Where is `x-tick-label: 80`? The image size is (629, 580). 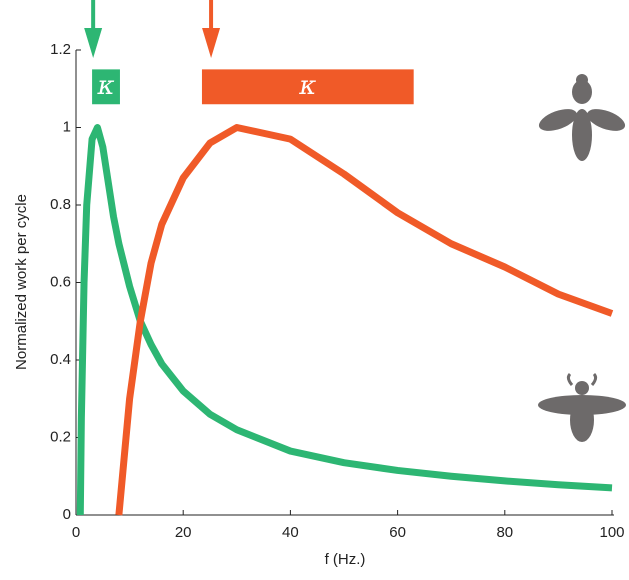
x-tick-label: 80 is located at coordinates (504, 532).